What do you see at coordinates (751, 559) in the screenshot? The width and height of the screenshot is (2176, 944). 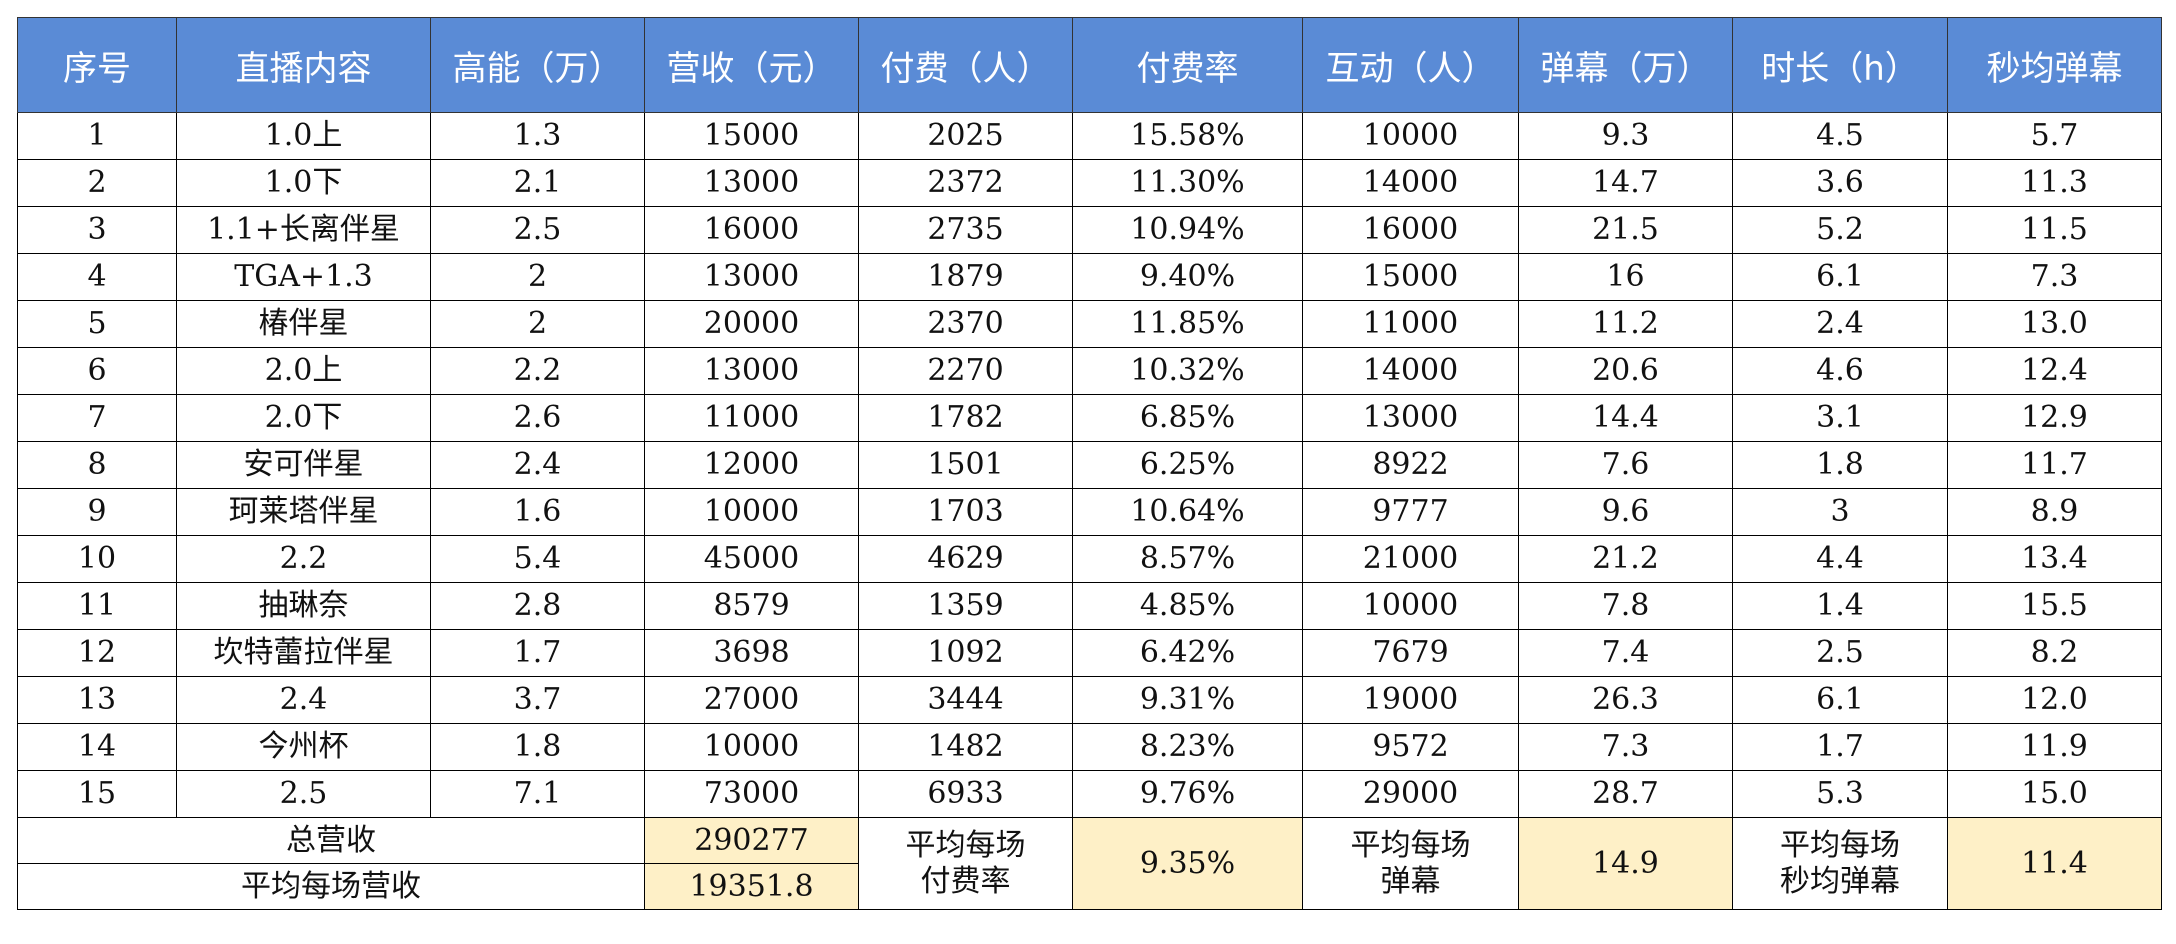 I see `data-cell: 45000` at bounding box center [751, 559].